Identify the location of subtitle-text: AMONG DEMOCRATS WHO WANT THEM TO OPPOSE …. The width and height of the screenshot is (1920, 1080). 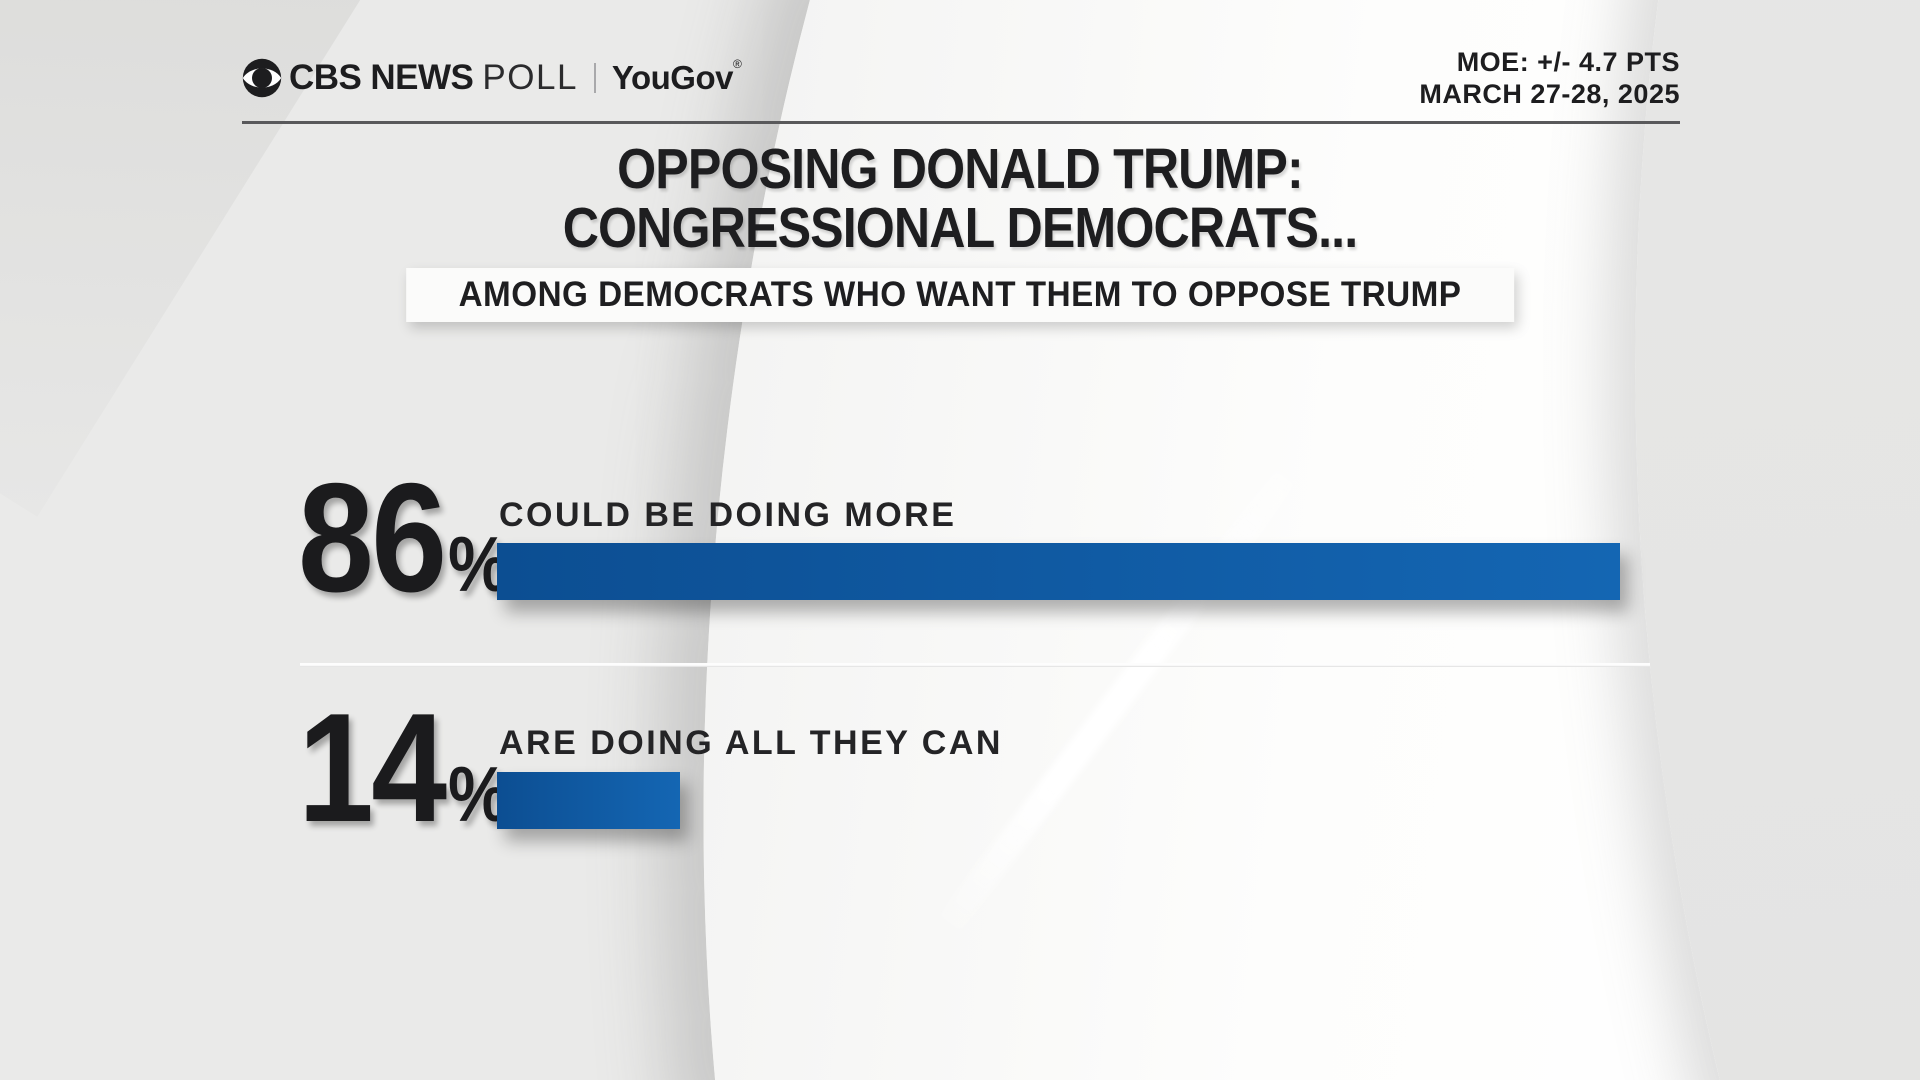
(960, 294).